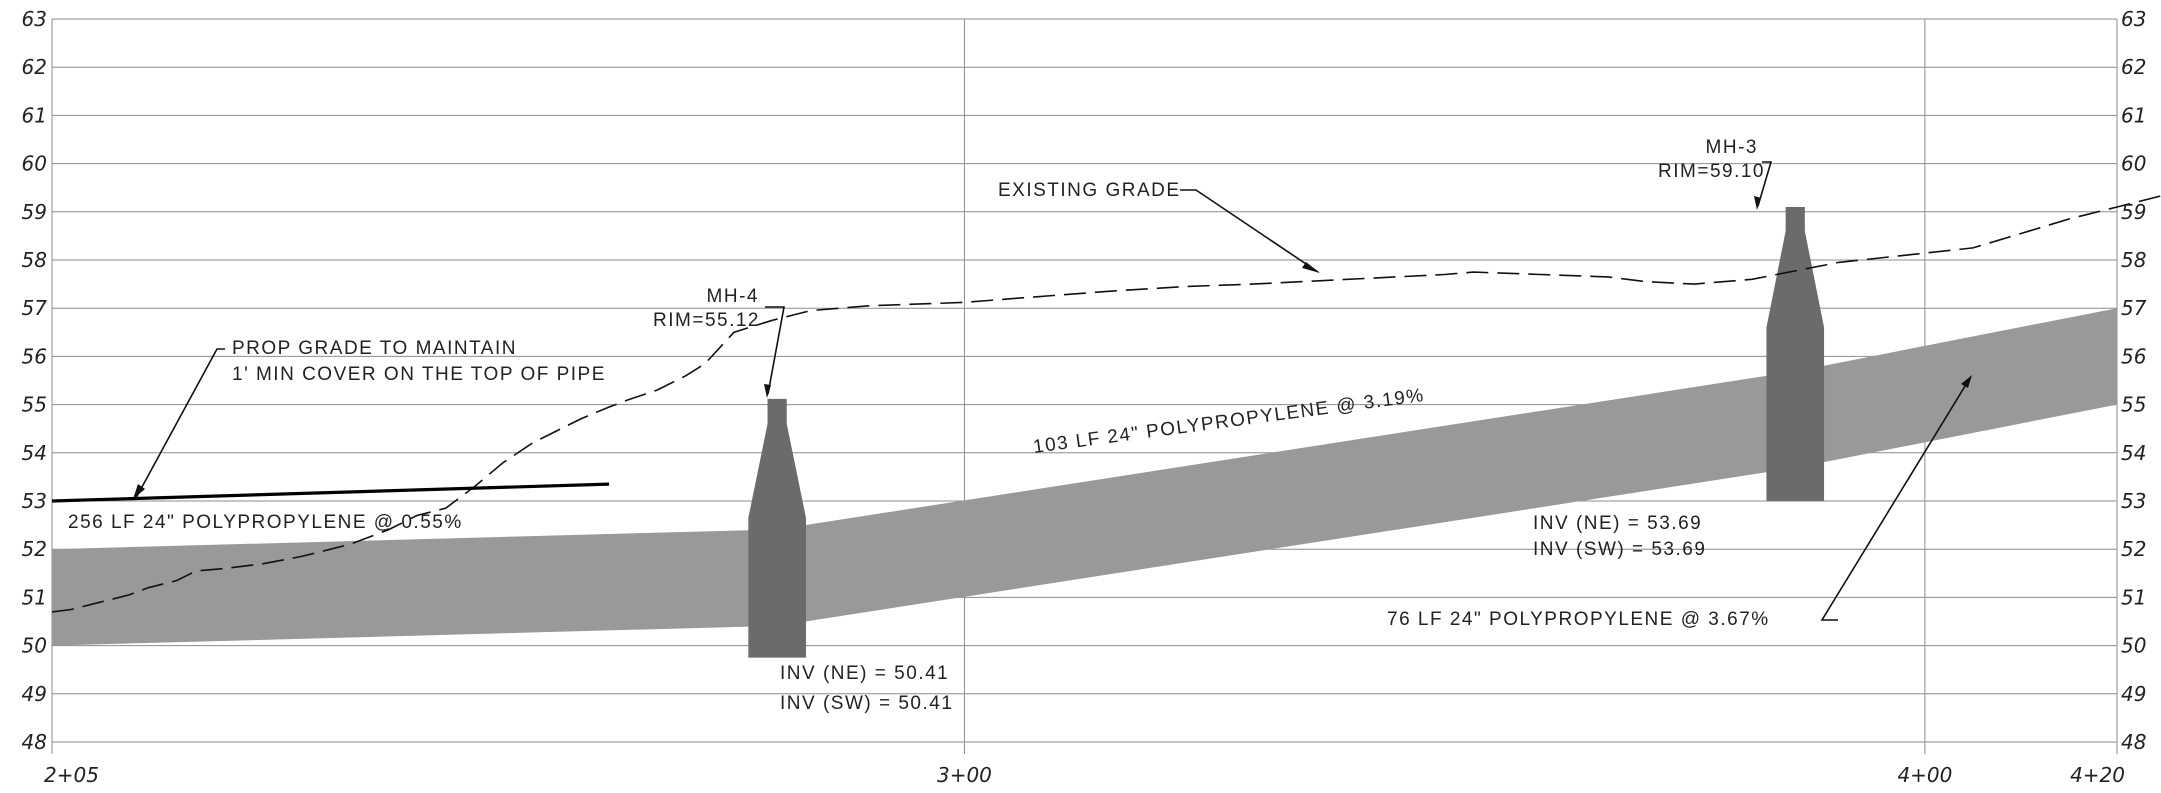 This screenshot has height=793, width=2161. I want to click on elev-label-right-59: 59, so click(2133, 212).